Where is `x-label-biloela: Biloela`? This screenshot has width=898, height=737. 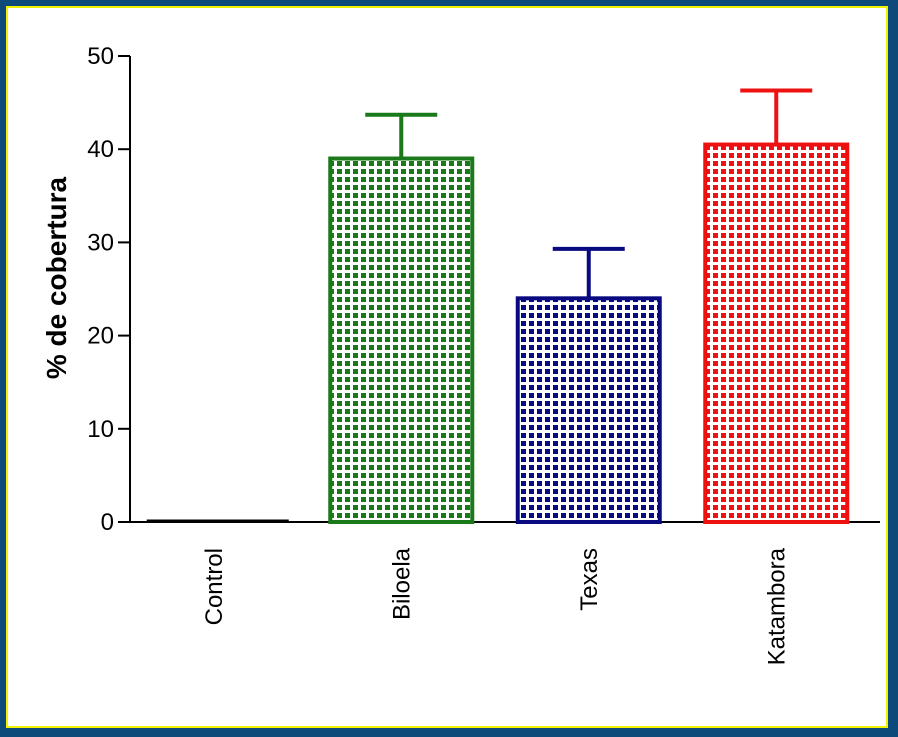 x-label-biloela: Biloela is located at coordinates (401, 583).